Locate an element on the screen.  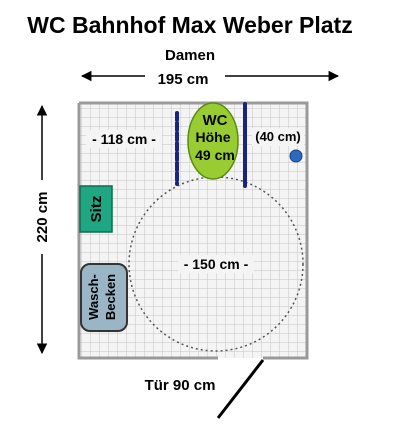
seat-label: Sitz is located at coordinates (96, 209).